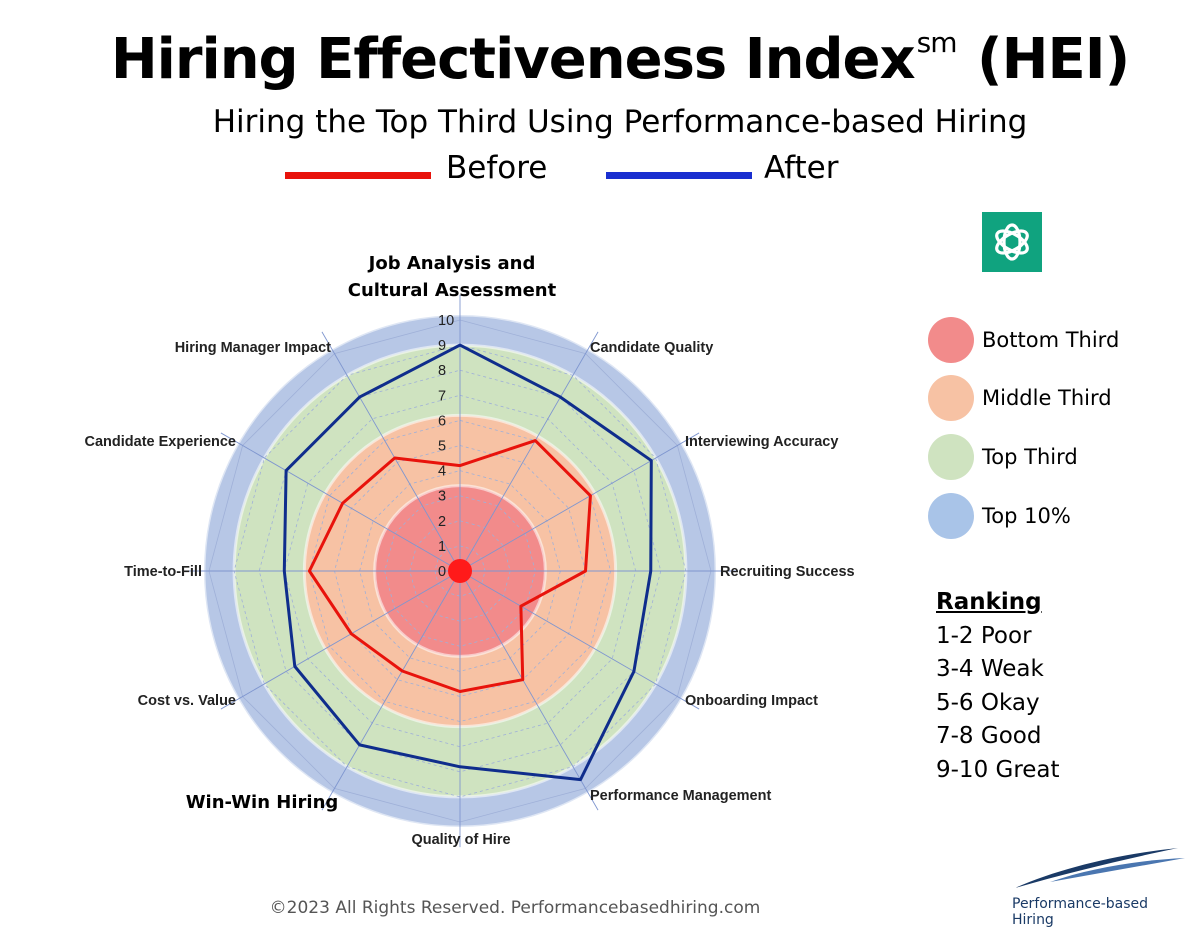 The height and width of the screenshot is (933, 1200). I want to click on band-label: Top Third, so click(1030, 457).